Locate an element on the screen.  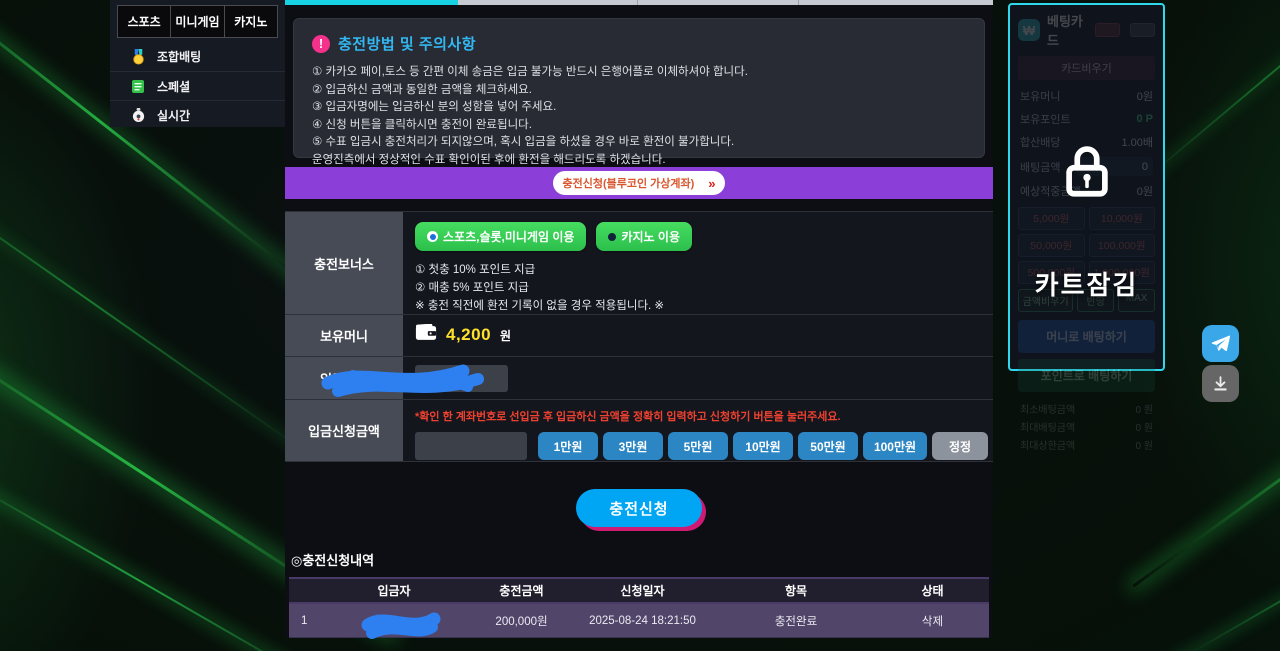
max-bet-value: 0 원 is located at coordinates (1144, 428).